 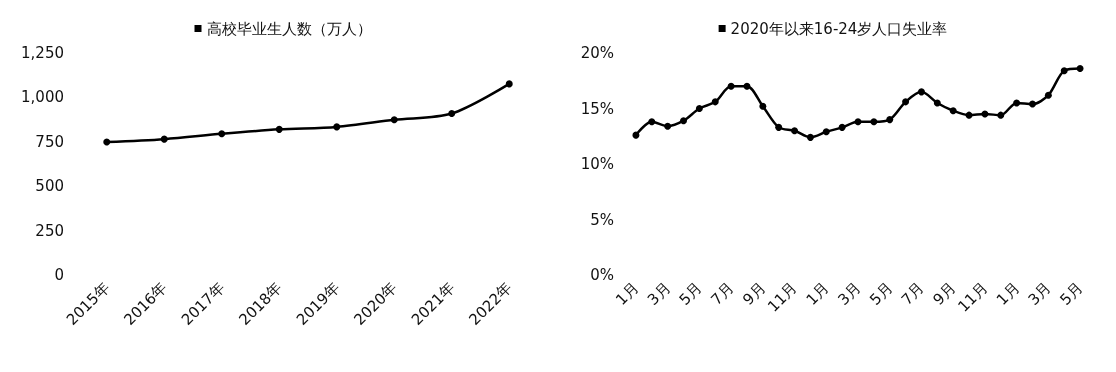 I want to click on y-tick-label: 5%, so click(x=602, y=219).